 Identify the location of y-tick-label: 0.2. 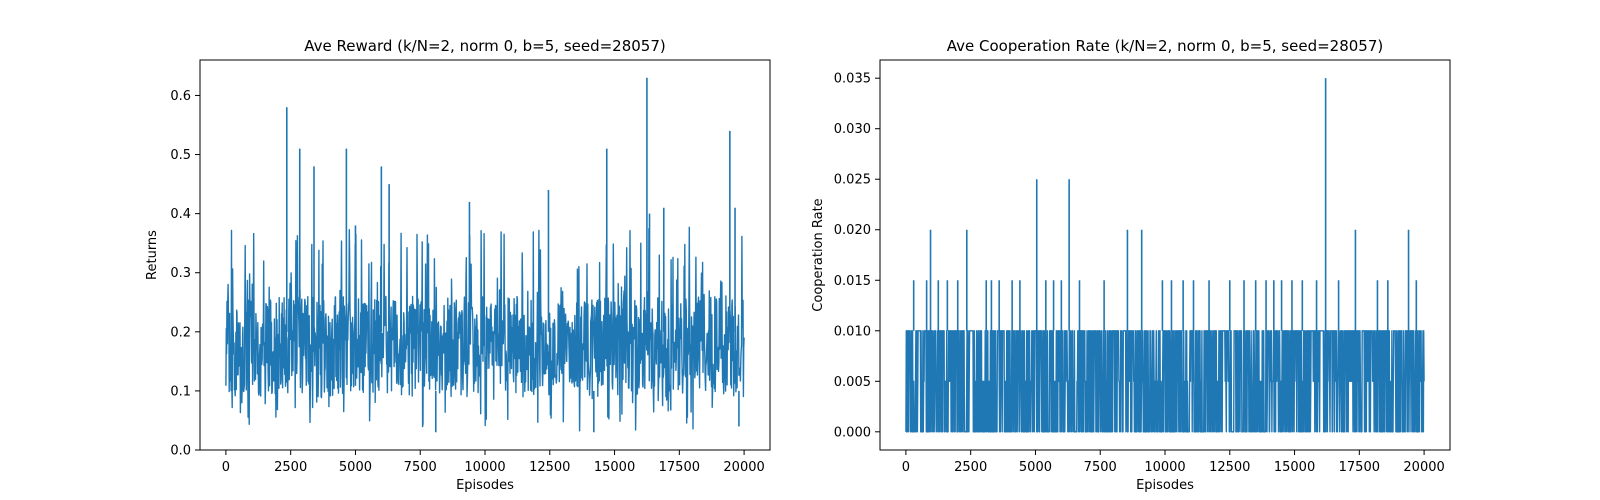
(180, 332).